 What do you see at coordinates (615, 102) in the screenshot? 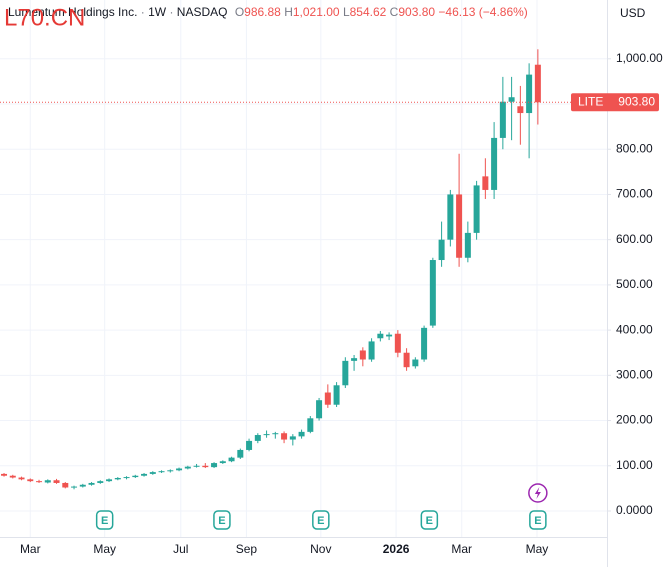
I see `price-tag` at bounding box center [615, 102].